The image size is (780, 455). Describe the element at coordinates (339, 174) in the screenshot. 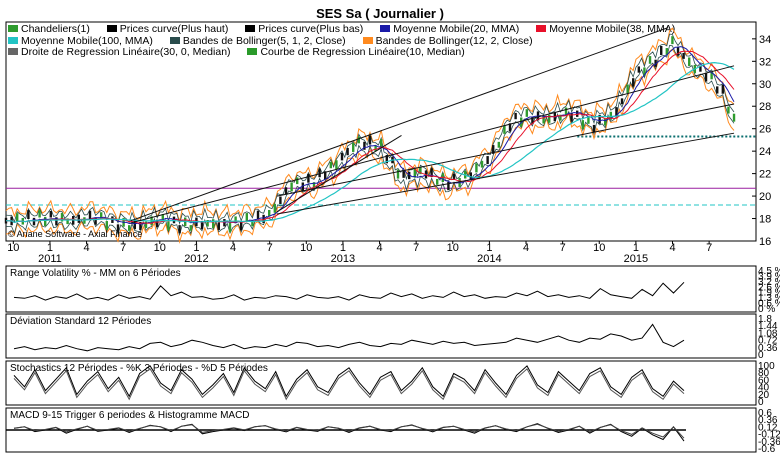

I see `trend-line` at that location.